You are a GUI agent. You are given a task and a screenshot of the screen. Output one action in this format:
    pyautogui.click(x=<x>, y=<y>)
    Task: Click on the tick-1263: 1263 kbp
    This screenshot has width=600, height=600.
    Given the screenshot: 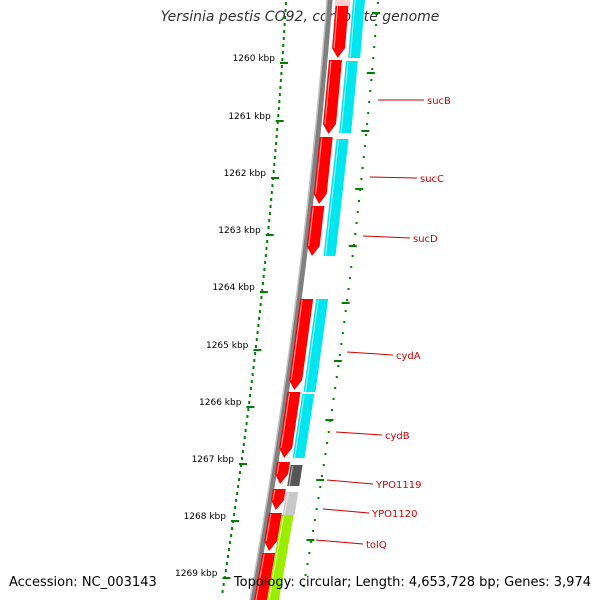 What is the action you would take?
    pyautogui.click(x=246, y=231)
    